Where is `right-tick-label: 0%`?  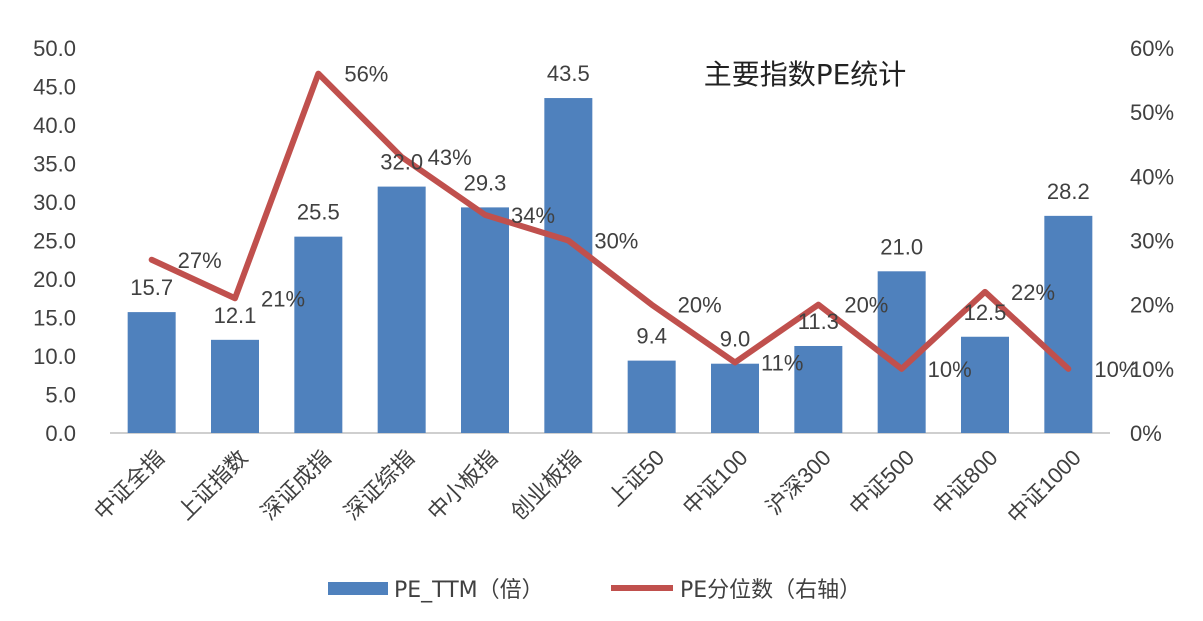
right-tick-label: 0% is located at coordinates (1146, 433).